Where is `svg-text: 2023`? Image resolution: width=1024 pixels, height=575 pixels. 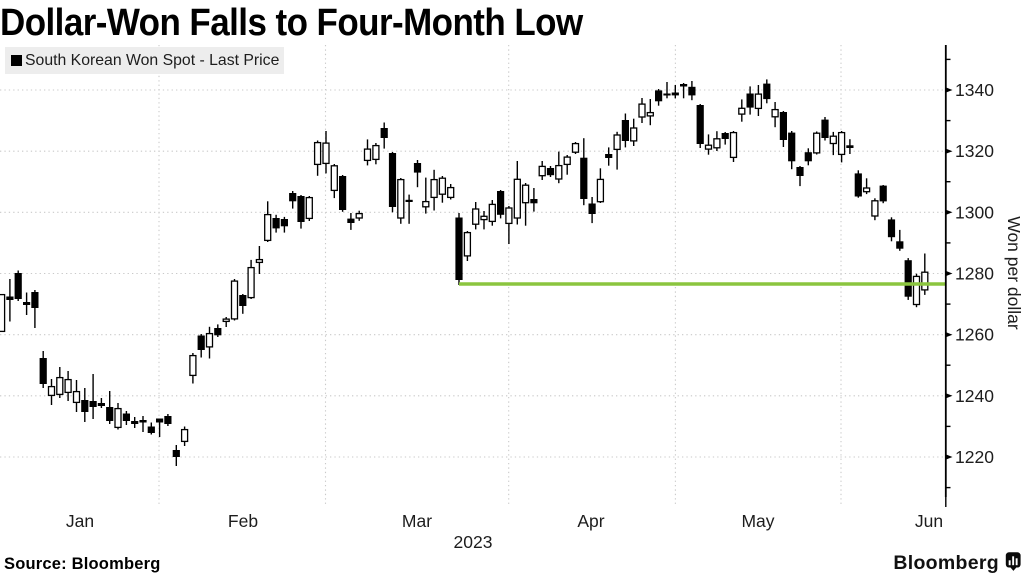
svg-text: 2023 is located at coordinates (473, 542).